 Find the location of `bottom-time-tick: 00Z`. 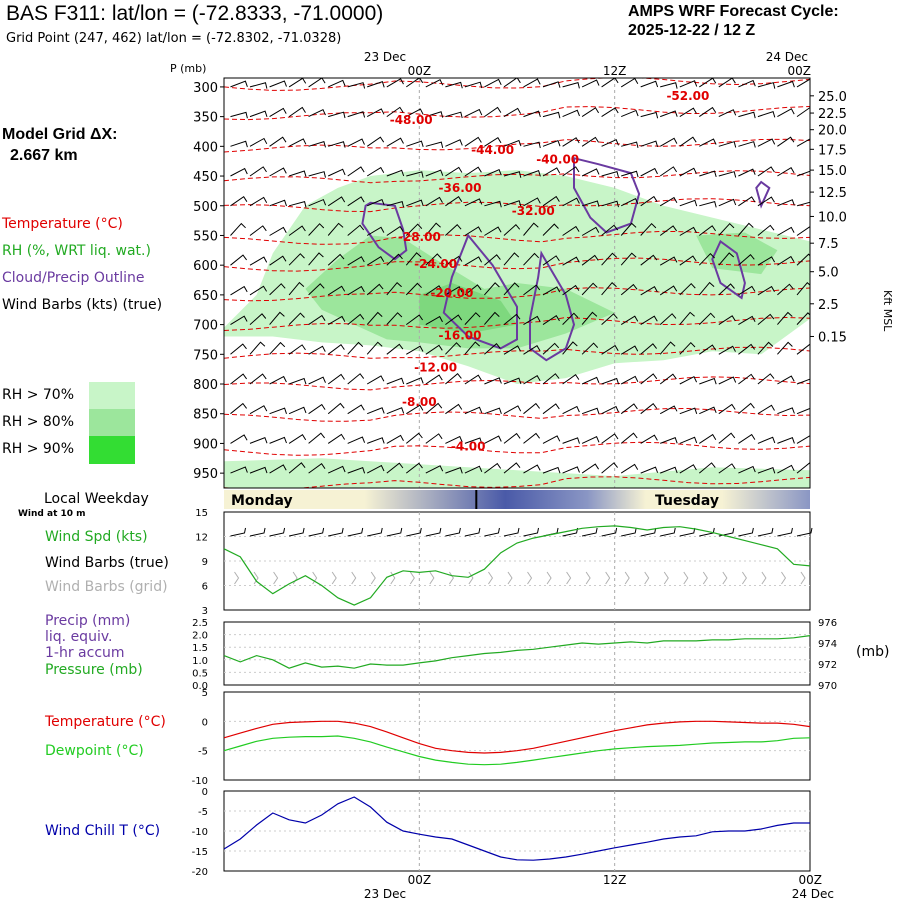

bottom-time-tick: 00Z is located at coordinates (420, 880).